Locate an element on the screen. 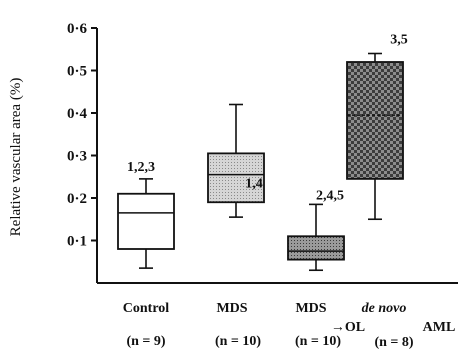  significance-annotation: 1,4 is located at coordinates (254, 183).